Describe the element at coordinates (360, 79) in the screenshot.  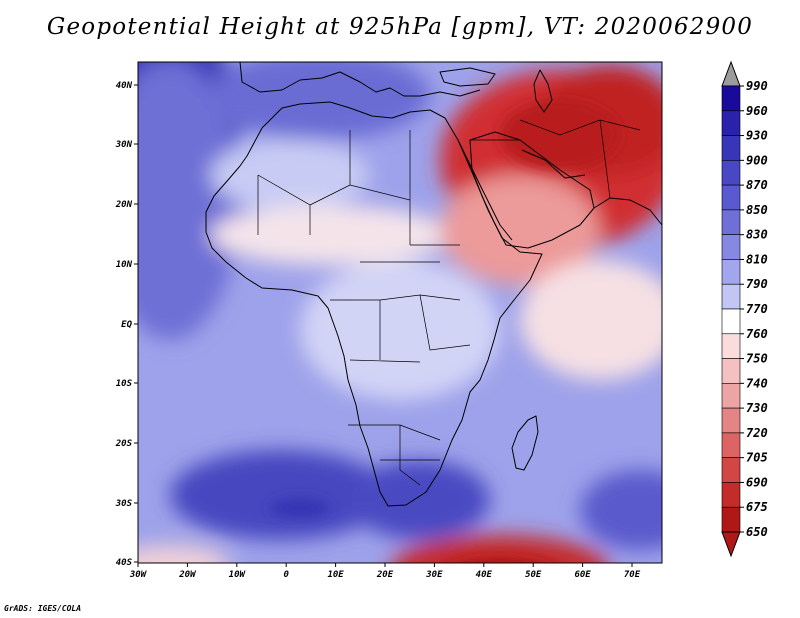
I see `europe-coastline` at that location.